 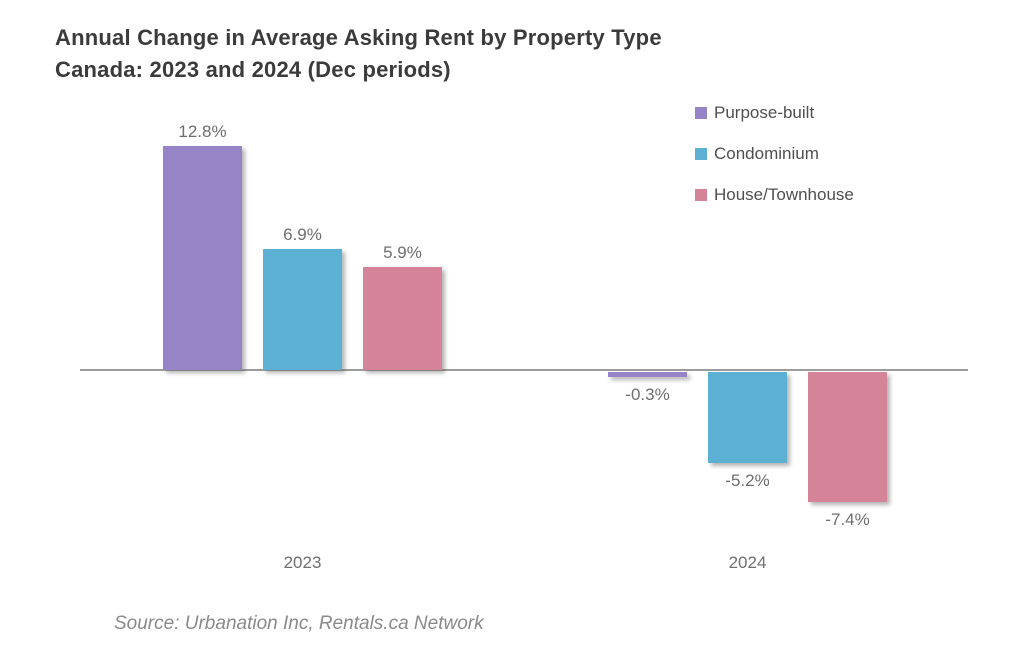 What do you see at coordinates (302, 562) in the screenshot?
I see `x-axis-label-2023: 2023` at bounding box center [302, 562].